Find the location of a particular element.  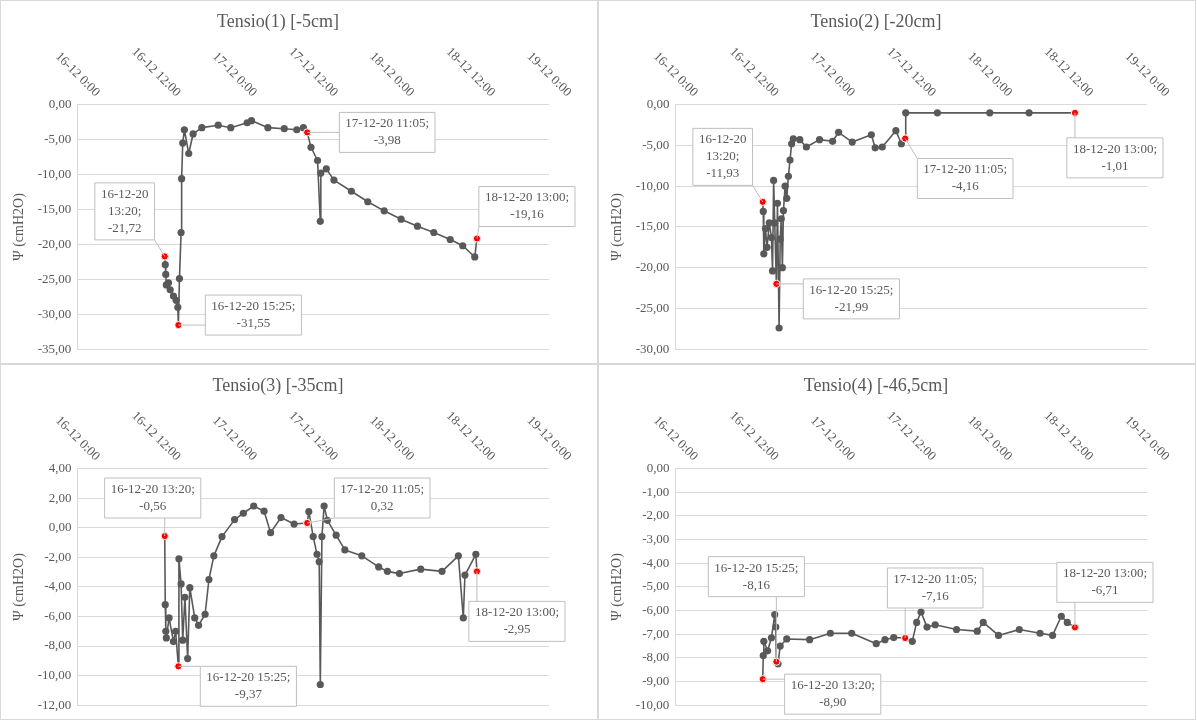

annotation: 17-12-20 11:05; -3,98 is located at coordinates (387, 131).